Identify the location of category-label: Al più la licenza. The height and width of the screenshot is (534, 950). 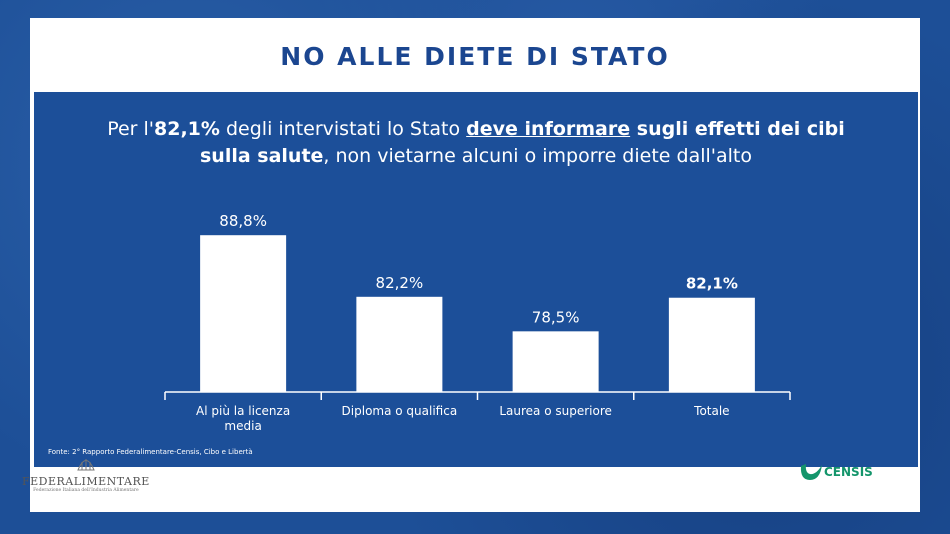
(243, 411).